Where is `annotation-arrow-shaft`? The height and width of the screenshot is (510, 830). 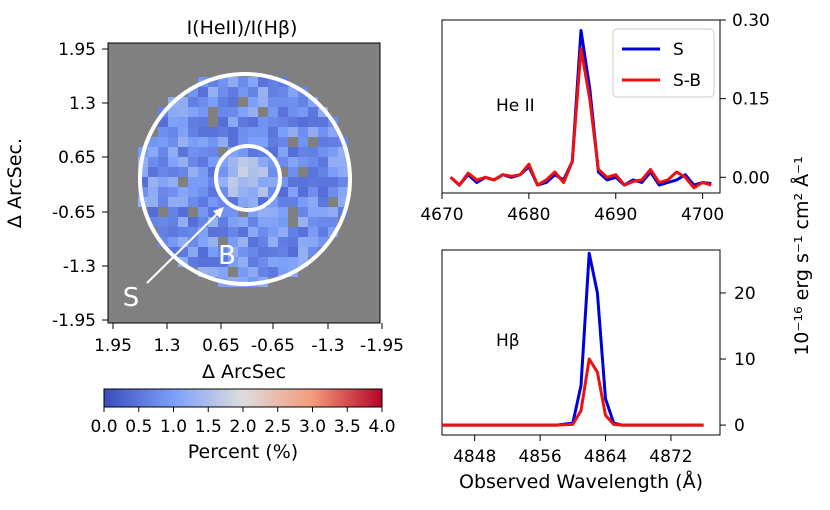
annotation-arrow-shaft is located at coordinates (182, 248).